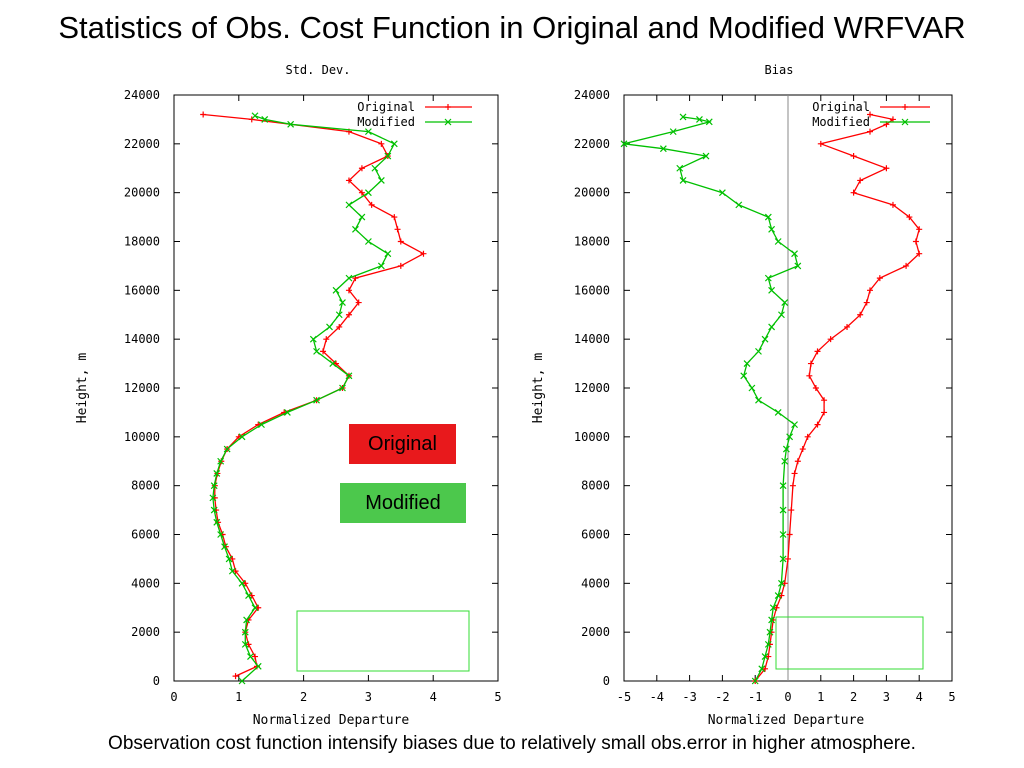 This screenshot has height=768, width=1024. What do you see at coordinates (142, 242) in the screenshot?
I see `y-tick-label: 18000` at bounding box center [142, 242].